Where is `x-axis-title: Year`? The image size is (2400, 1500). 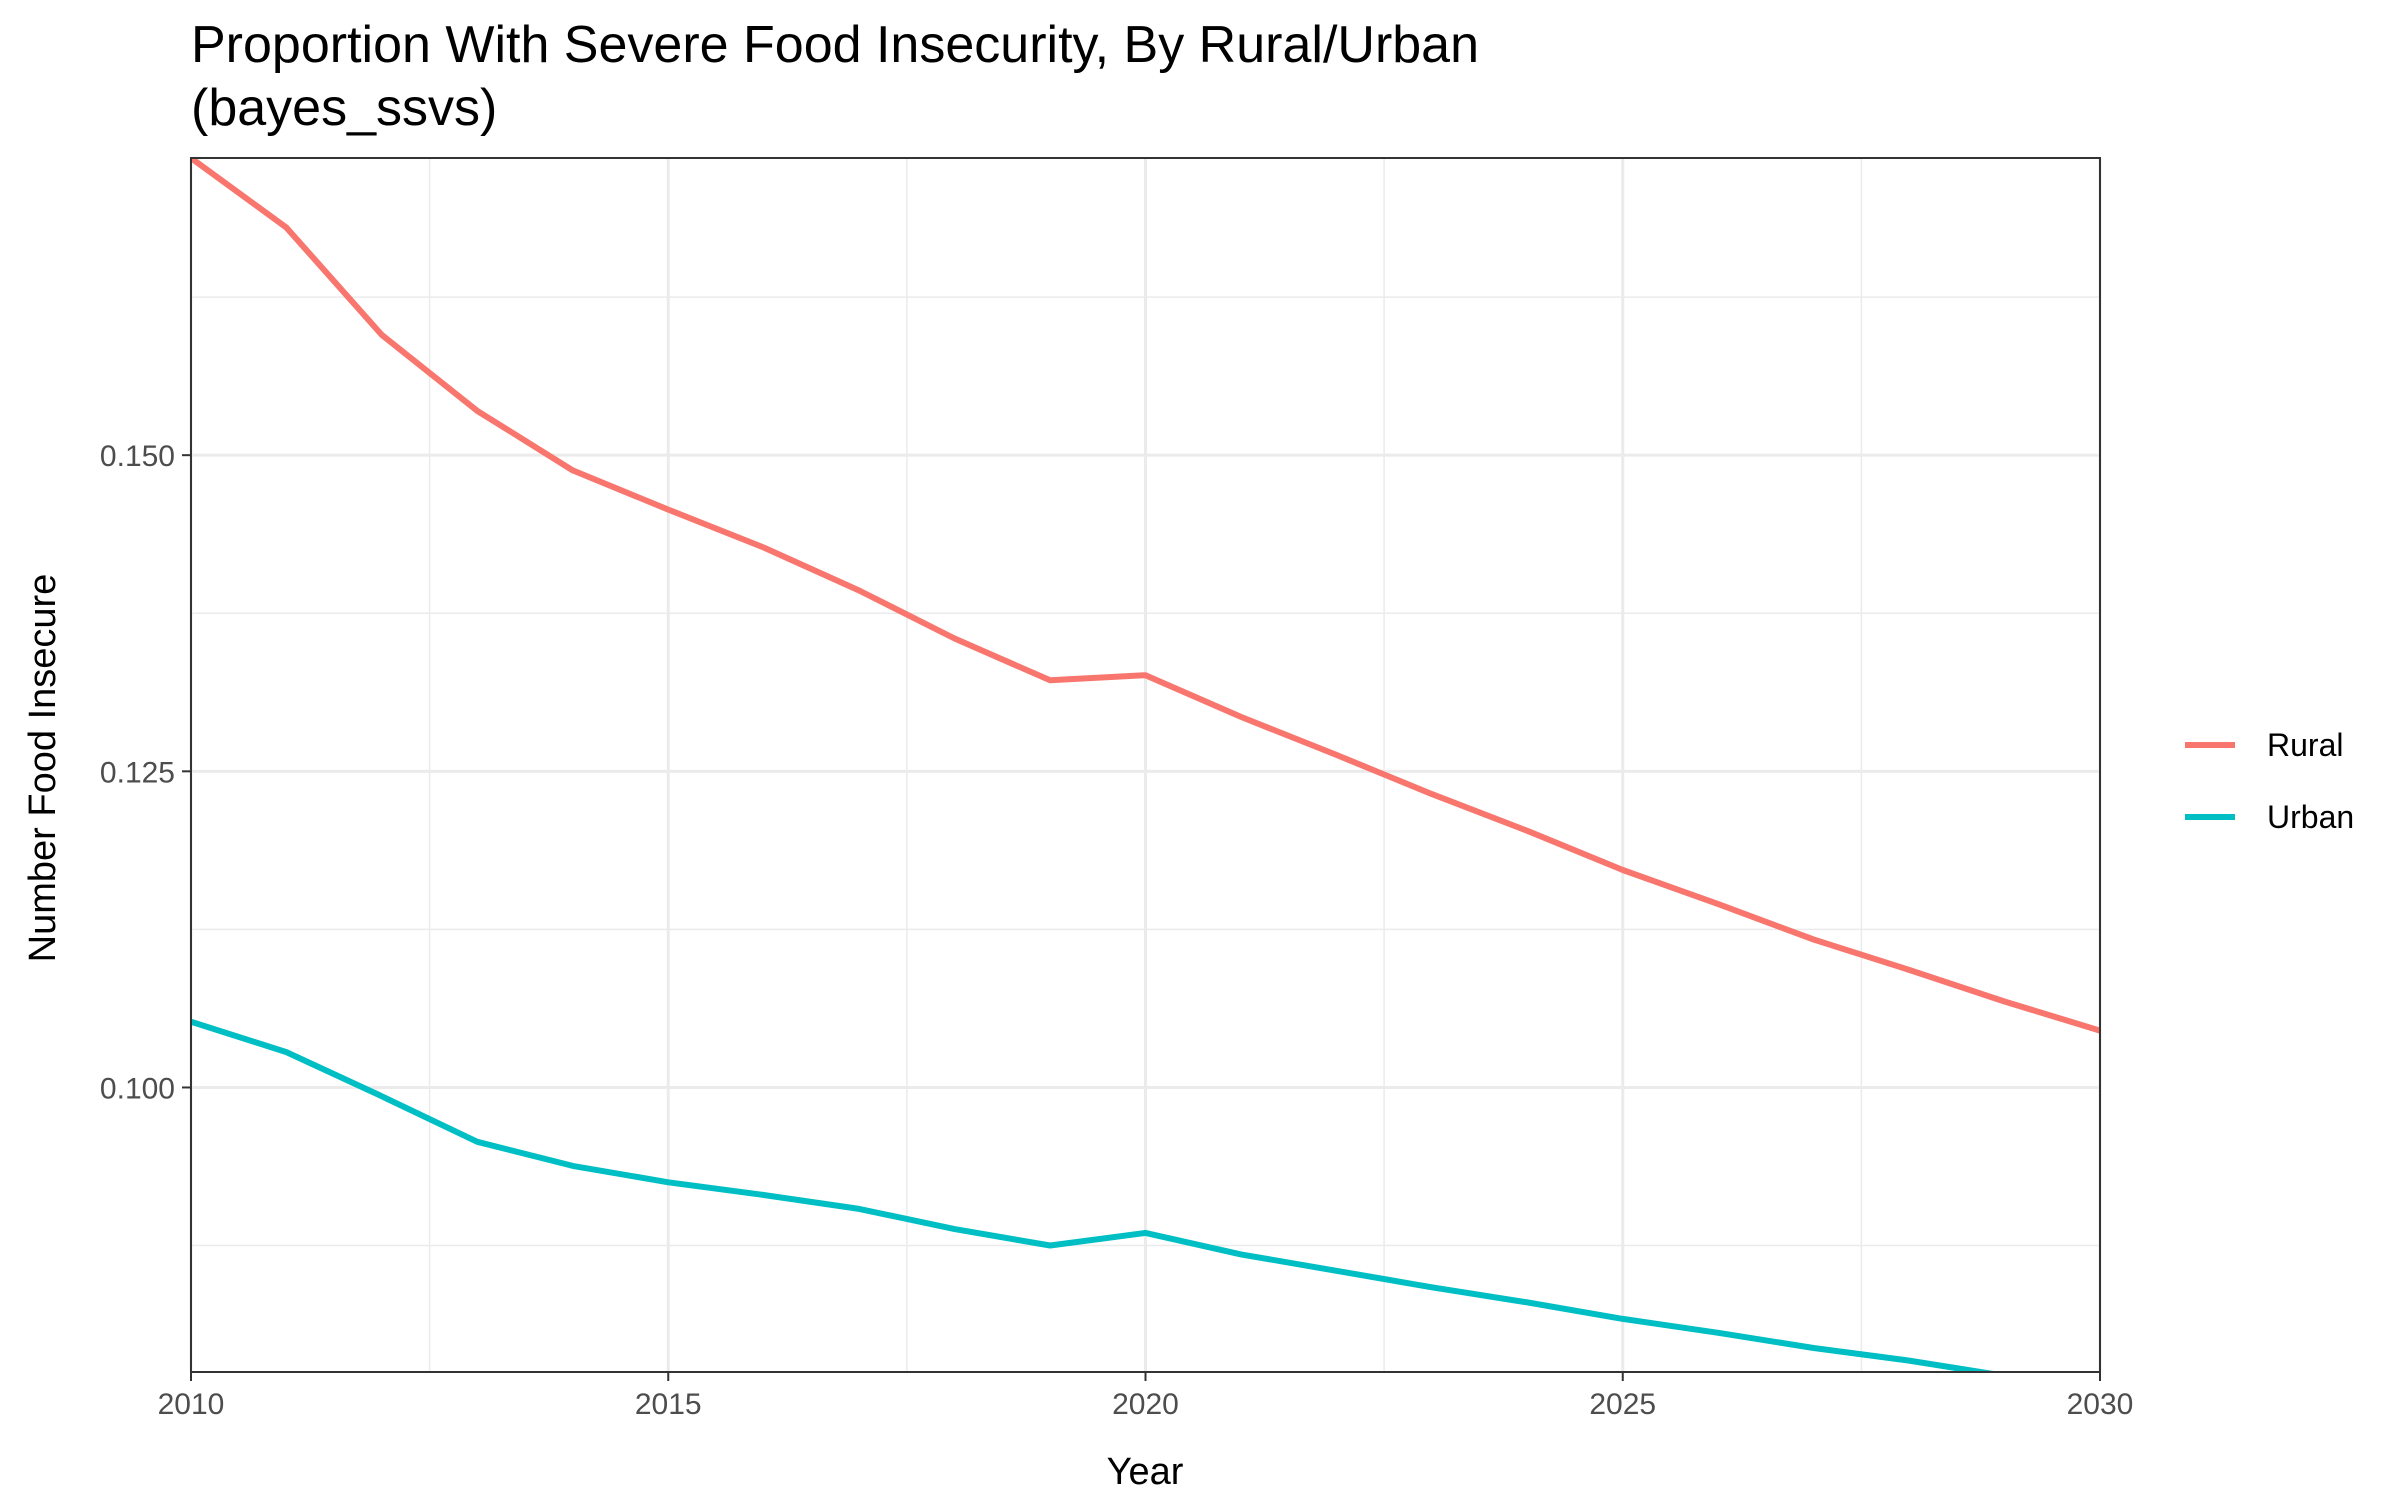 x-axis-title: Year is located at coordinates (1145, 1472).